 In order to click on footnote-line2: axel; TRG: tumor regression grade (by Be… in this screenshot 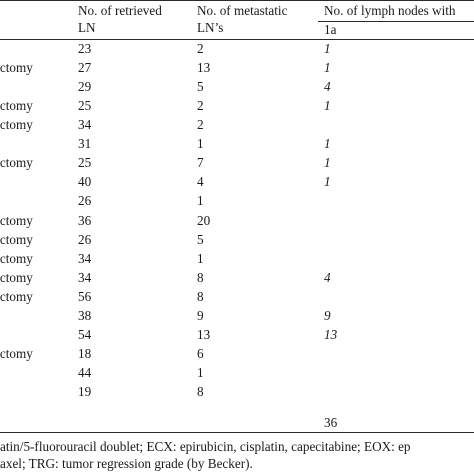, I will do `click(126, 463)`.